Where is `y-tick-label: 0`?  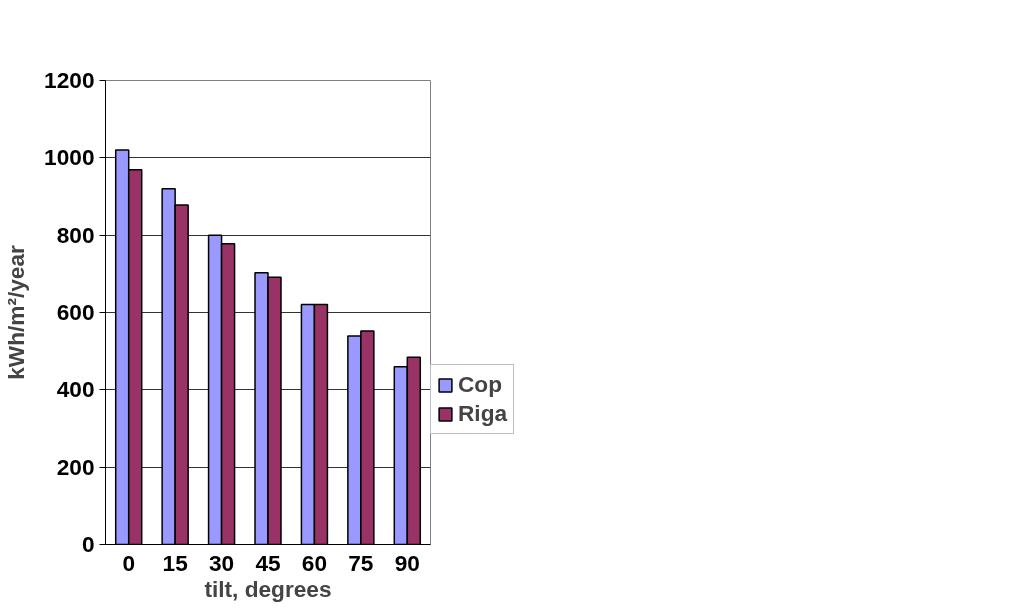
y-tick-label: 0 is located at coordinates (88, 544).